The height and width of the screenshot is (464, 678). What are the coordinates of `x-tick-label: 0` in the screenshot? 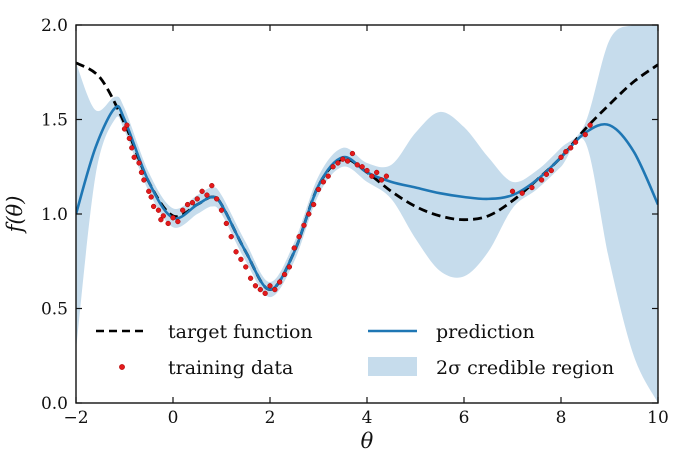 It's located at (173, 418).